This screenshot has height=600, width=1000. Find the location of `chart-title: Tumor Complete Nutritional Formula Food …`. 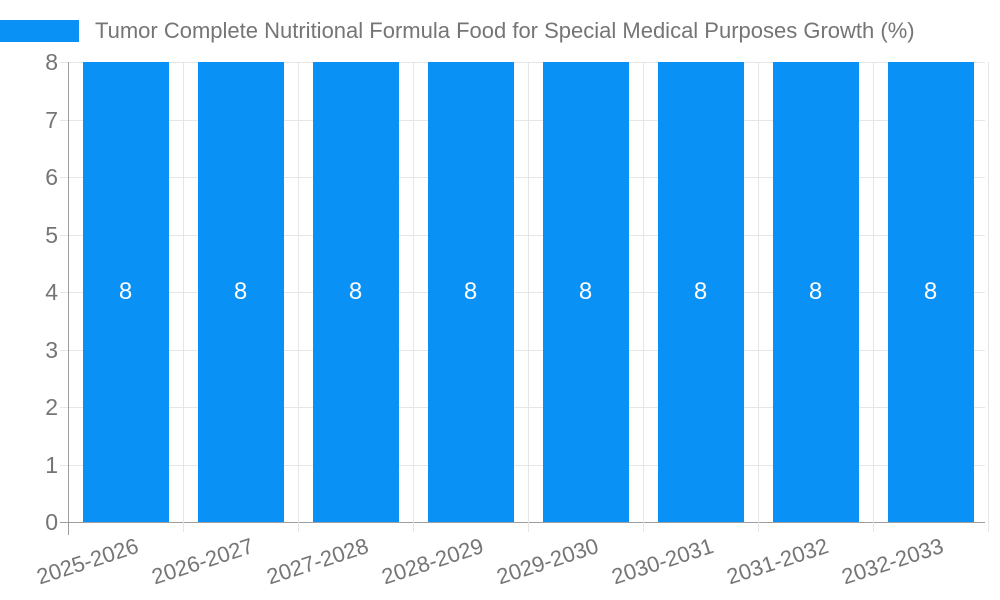

chart-title: Tumor Complete Nutritional Formula Food … is located at coordinates (505, 30).